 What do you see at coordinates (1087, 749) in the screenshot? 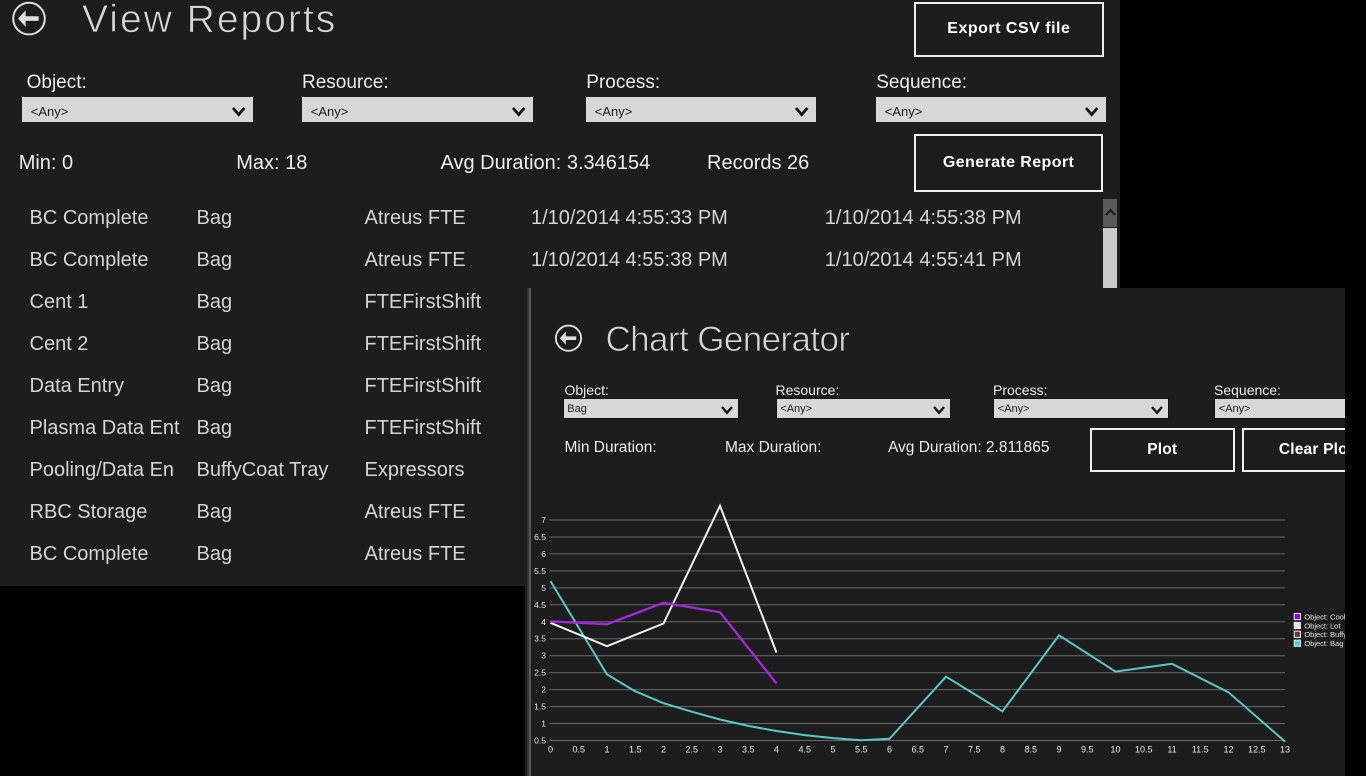
I see `svg-text: 9.5` at bounding box center [1087, 749].